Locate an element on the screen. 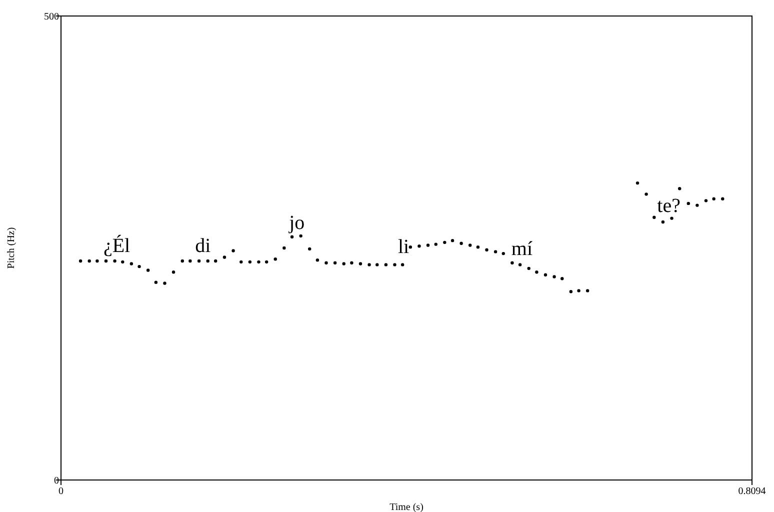  annotation: jo is located at coordinates (296, 223).